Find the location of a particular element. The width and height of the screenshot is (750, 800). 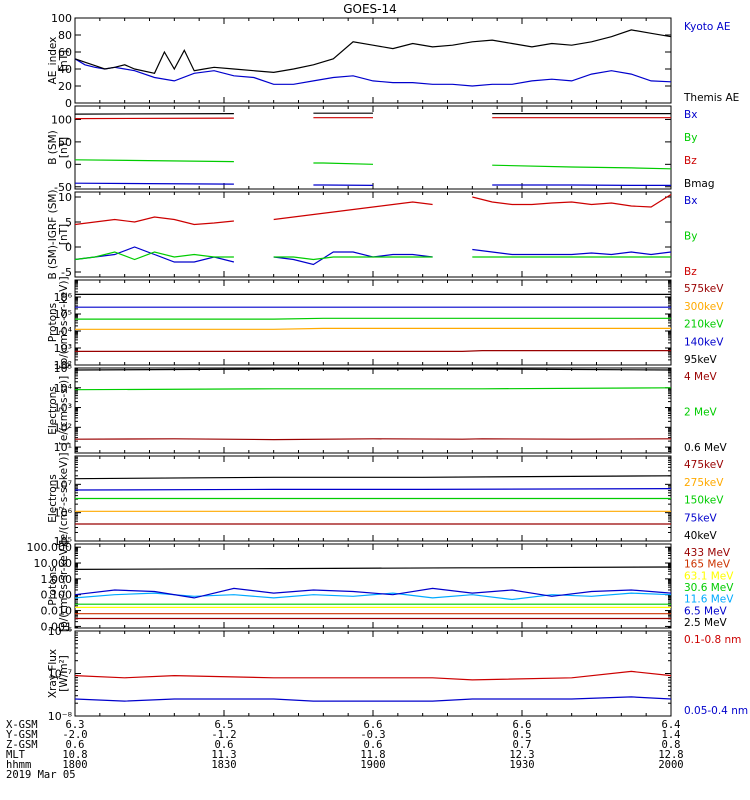

y-axis-label: [p/(cm²-s-sr-keV)] is located at coordinates (64, 322).